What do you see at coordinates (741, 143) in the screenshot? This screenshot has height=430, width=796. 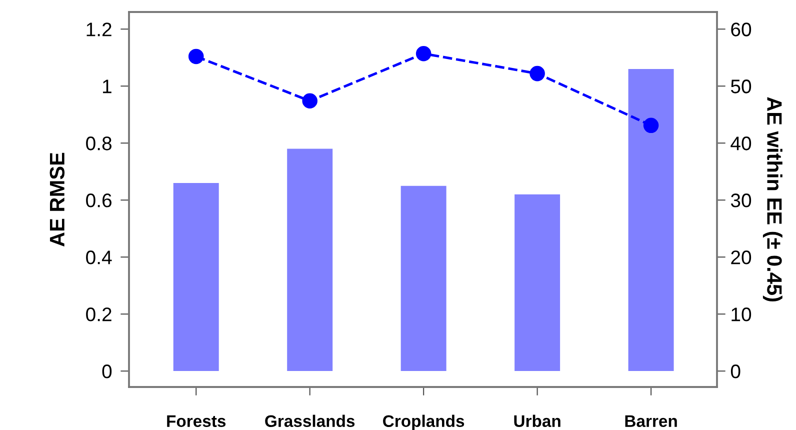 I see `y2-tick-label: 40` at bounding box center [741, 143].